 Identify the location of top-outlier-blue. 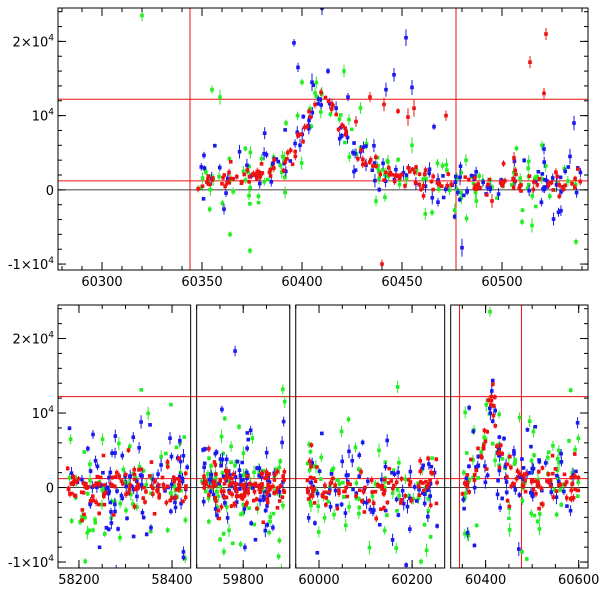
(460, 177).